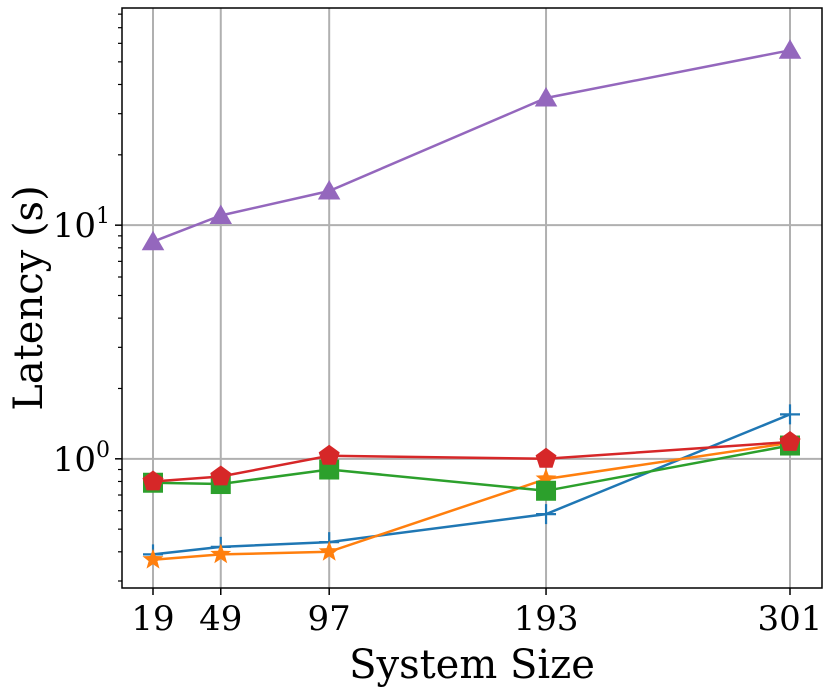  Describe the element at coordinates (81, 225) in the screenshot. I see `y-tick-label: 10¹` at that location.